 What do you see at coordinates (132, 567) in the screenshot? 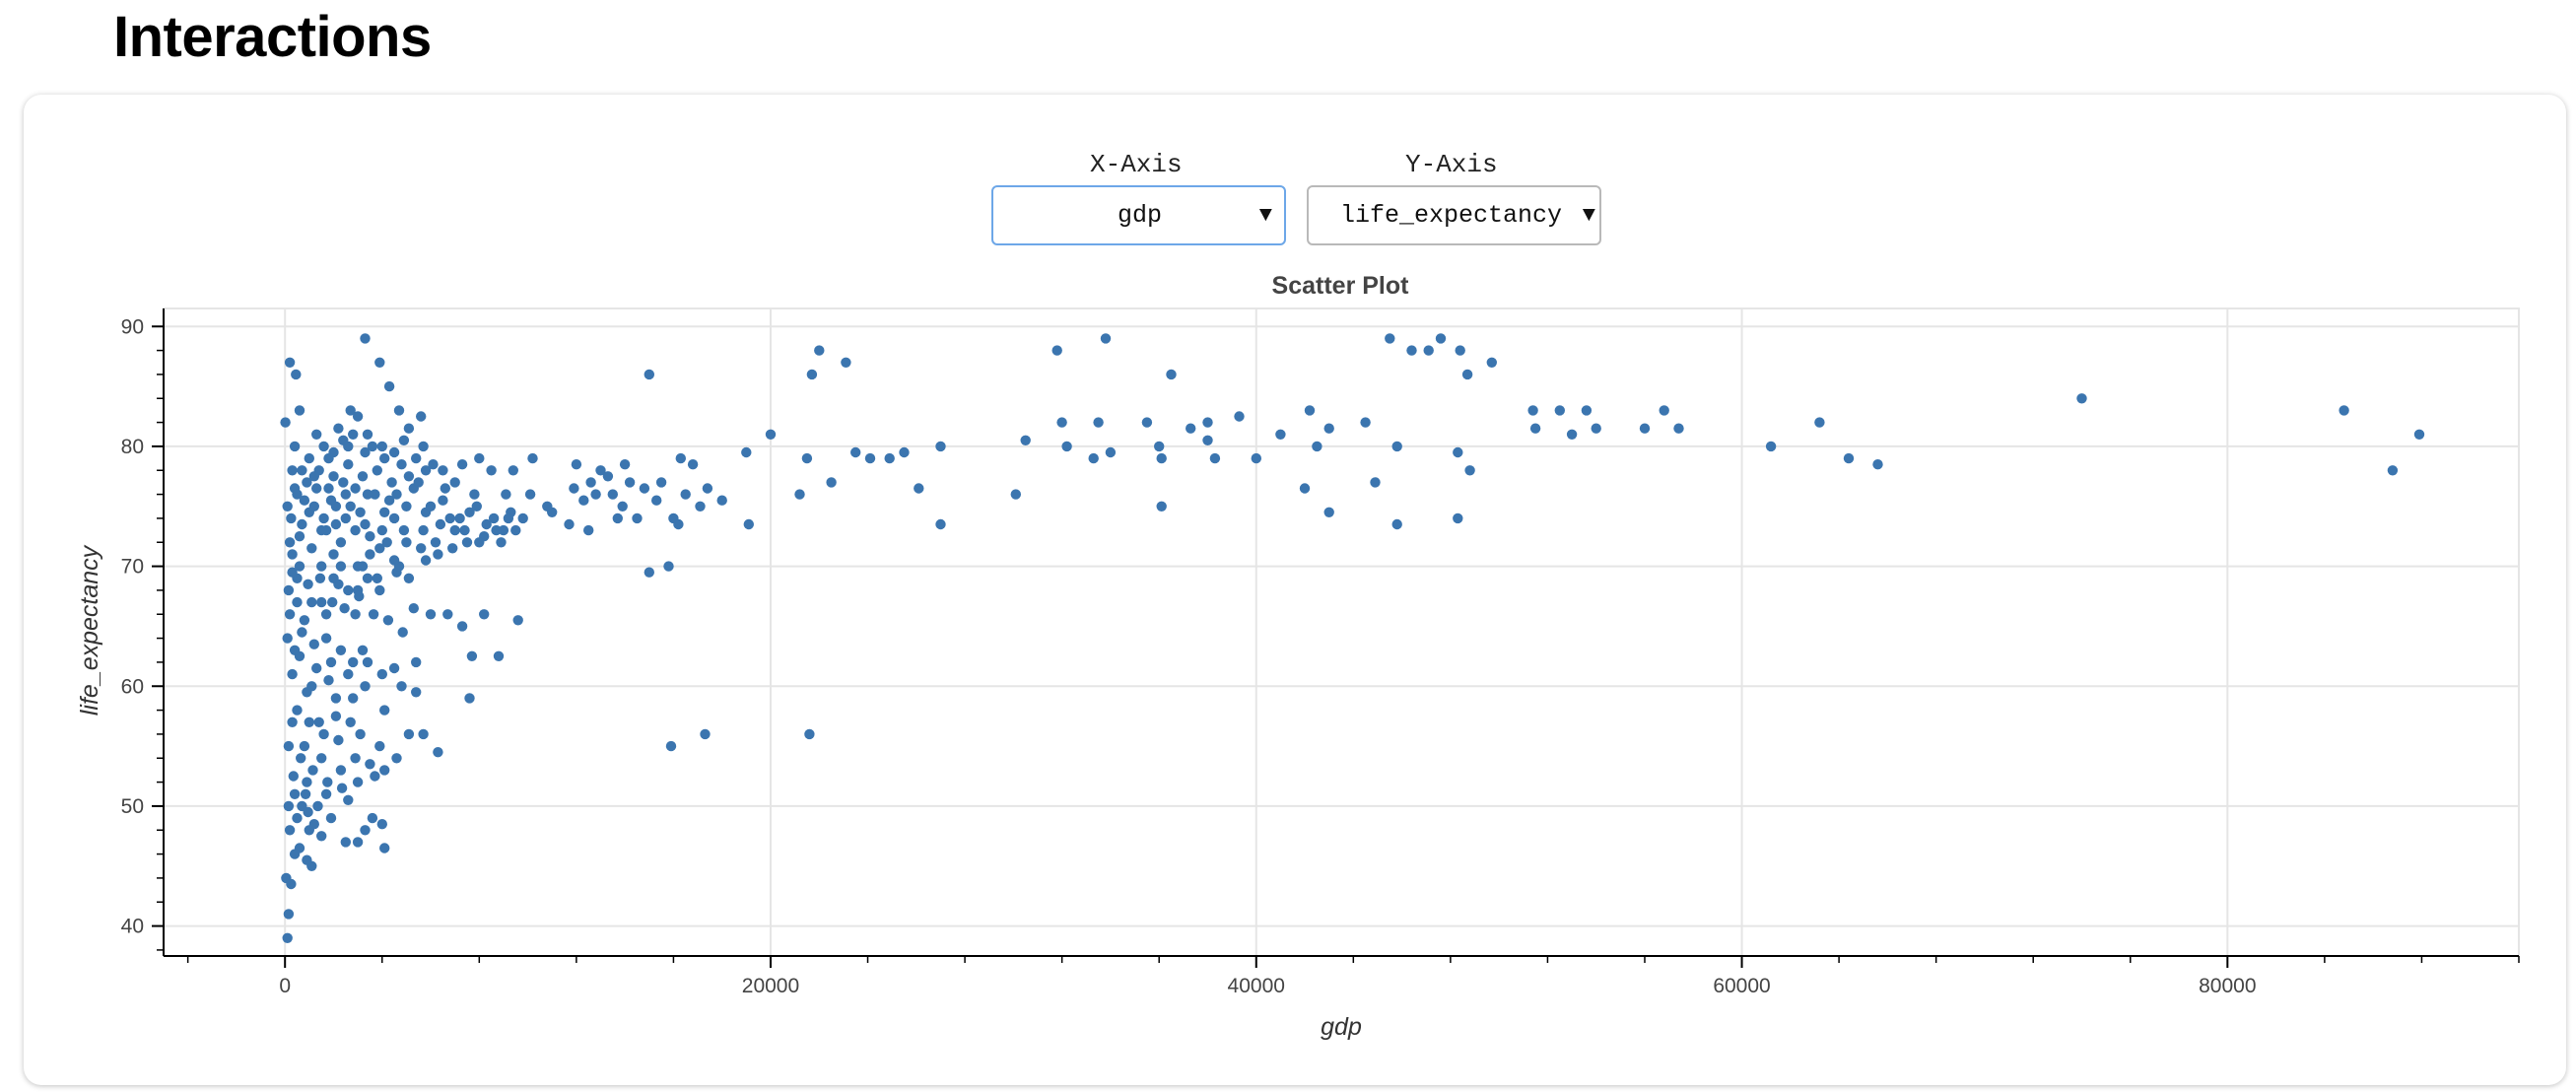
I see `y-tick-label: 70` at bounding box center [132, 567].